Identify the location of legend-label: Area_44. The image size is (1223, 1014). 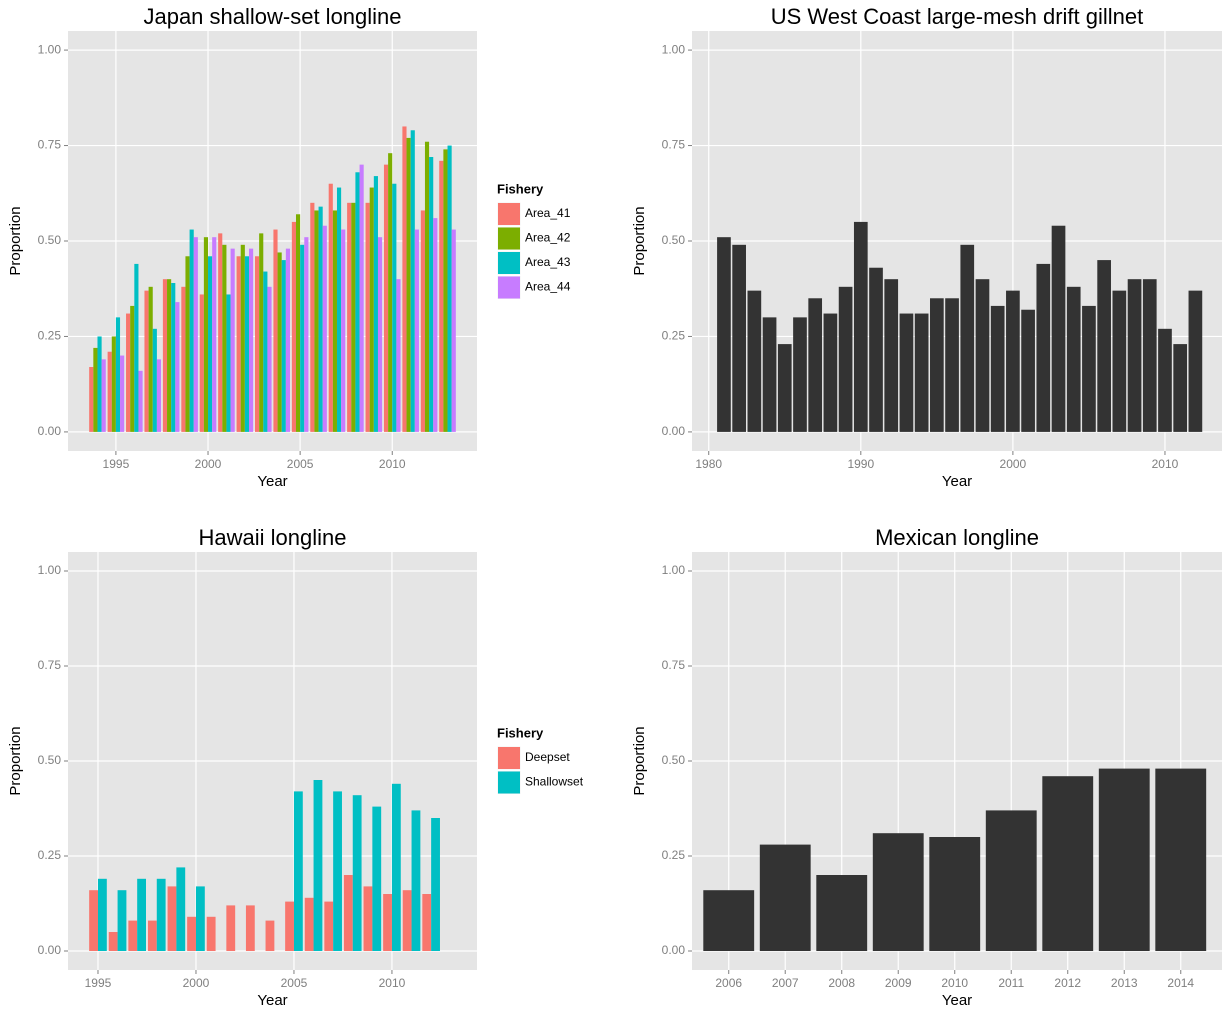
(548, 287).